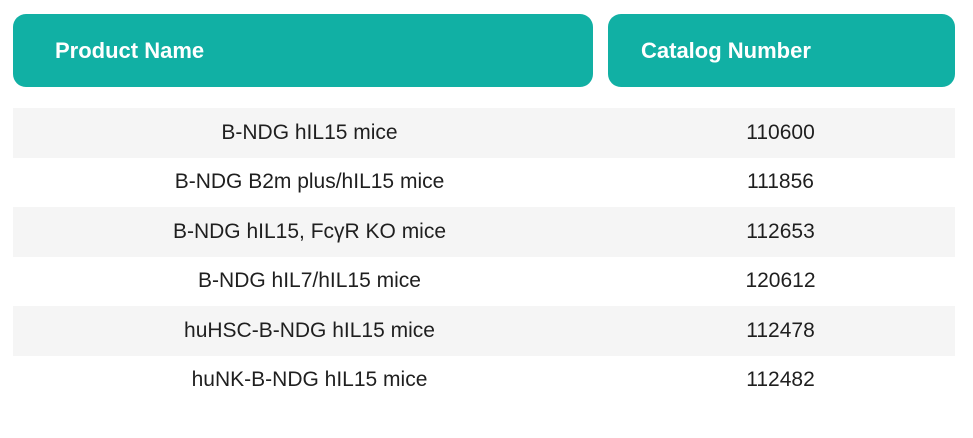 The image size is (973, 438). I want to click on table-row: huHSC-B-NDG hIL15 mice 112478, so click(484, 331).